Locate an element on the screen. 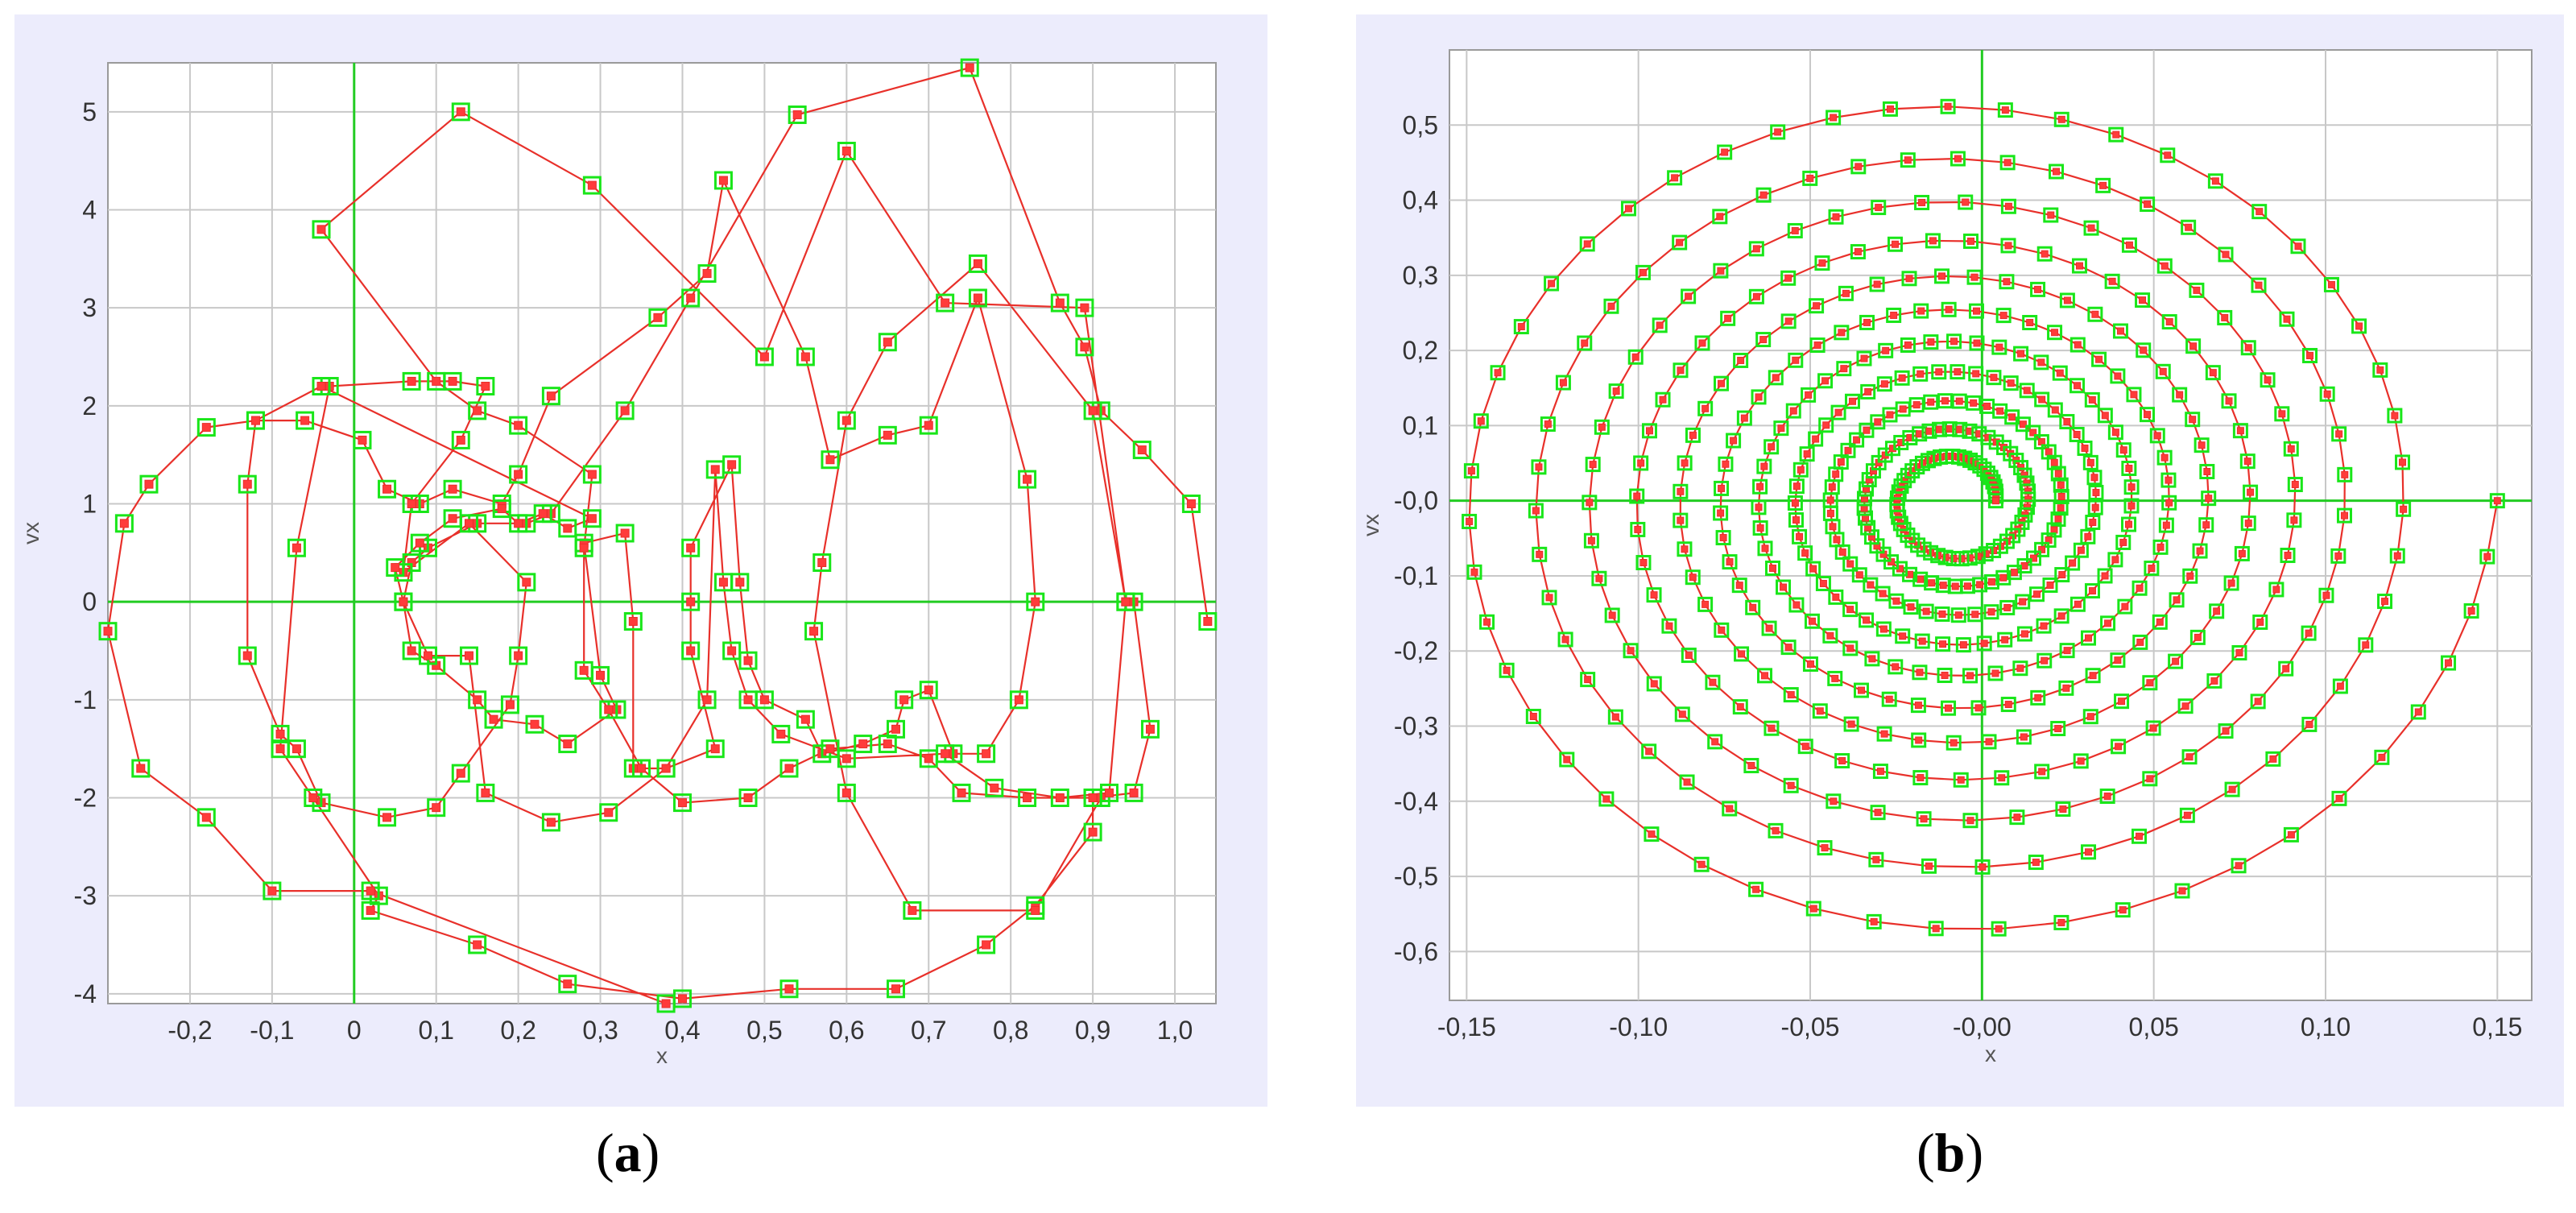 This screenshot has height=1213, width=2576. x-tick-label: 0,5 is located at coordinates (764, 1030).